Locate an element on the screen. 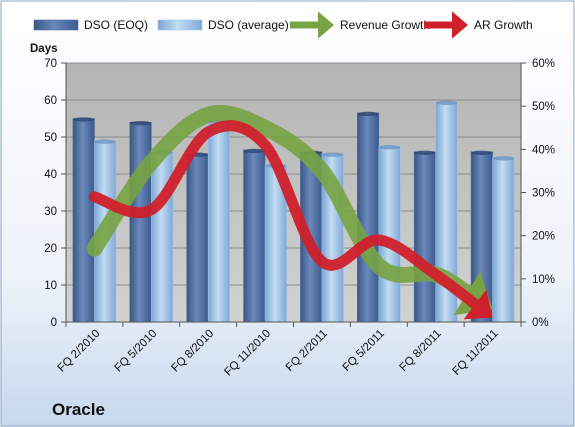 The width and height of the screenshot is (575, 427). y-tick-label: 0 is located at coordinates (54, 323).